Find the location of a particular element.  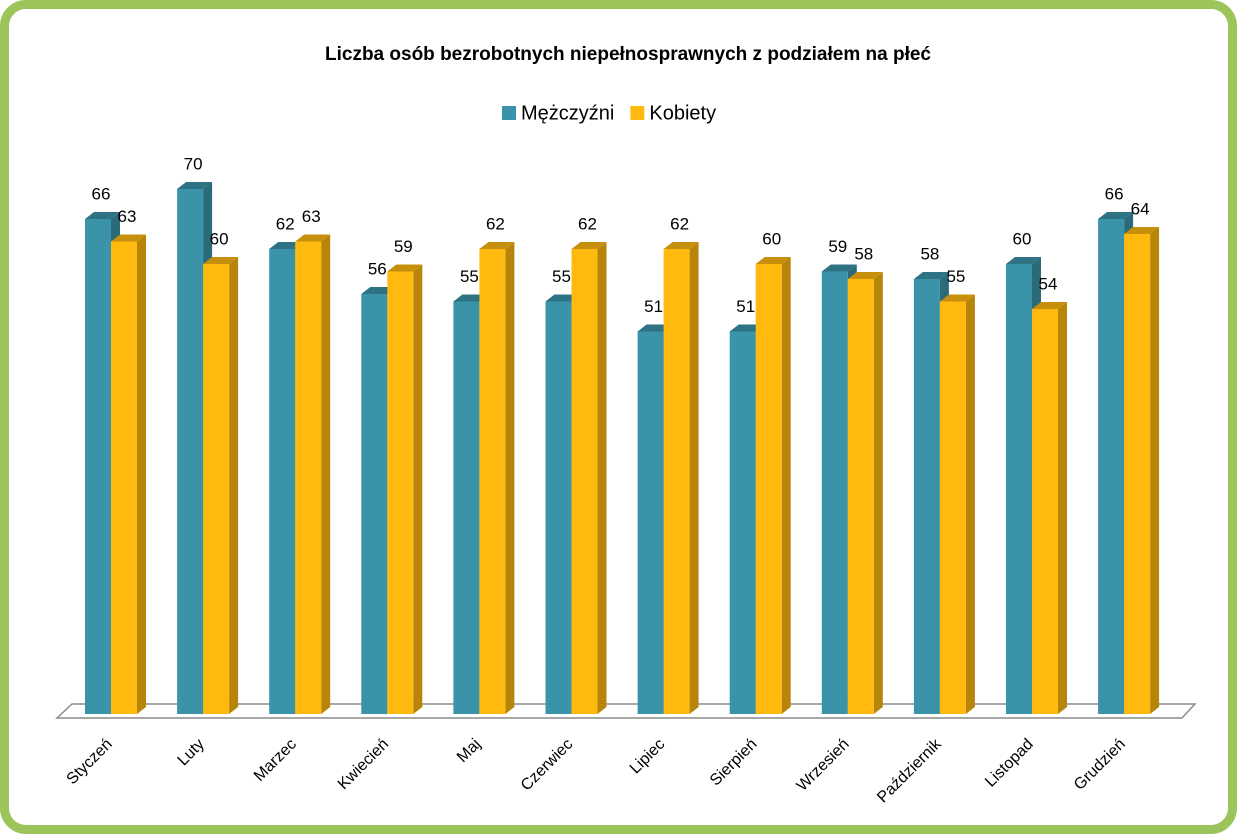

data-label: 70 is located at coordinates (193, 163).